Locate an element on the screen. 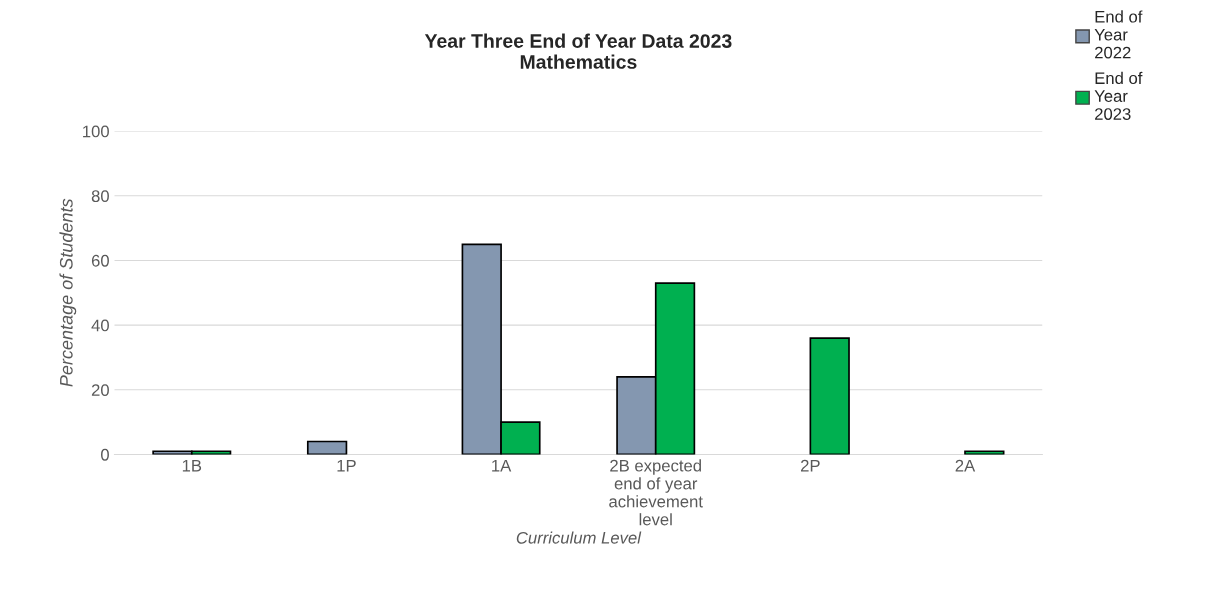 The height and width of the screenshot is (610, 1205). x-tick-label: 1B is located at coordinates (192, 465).